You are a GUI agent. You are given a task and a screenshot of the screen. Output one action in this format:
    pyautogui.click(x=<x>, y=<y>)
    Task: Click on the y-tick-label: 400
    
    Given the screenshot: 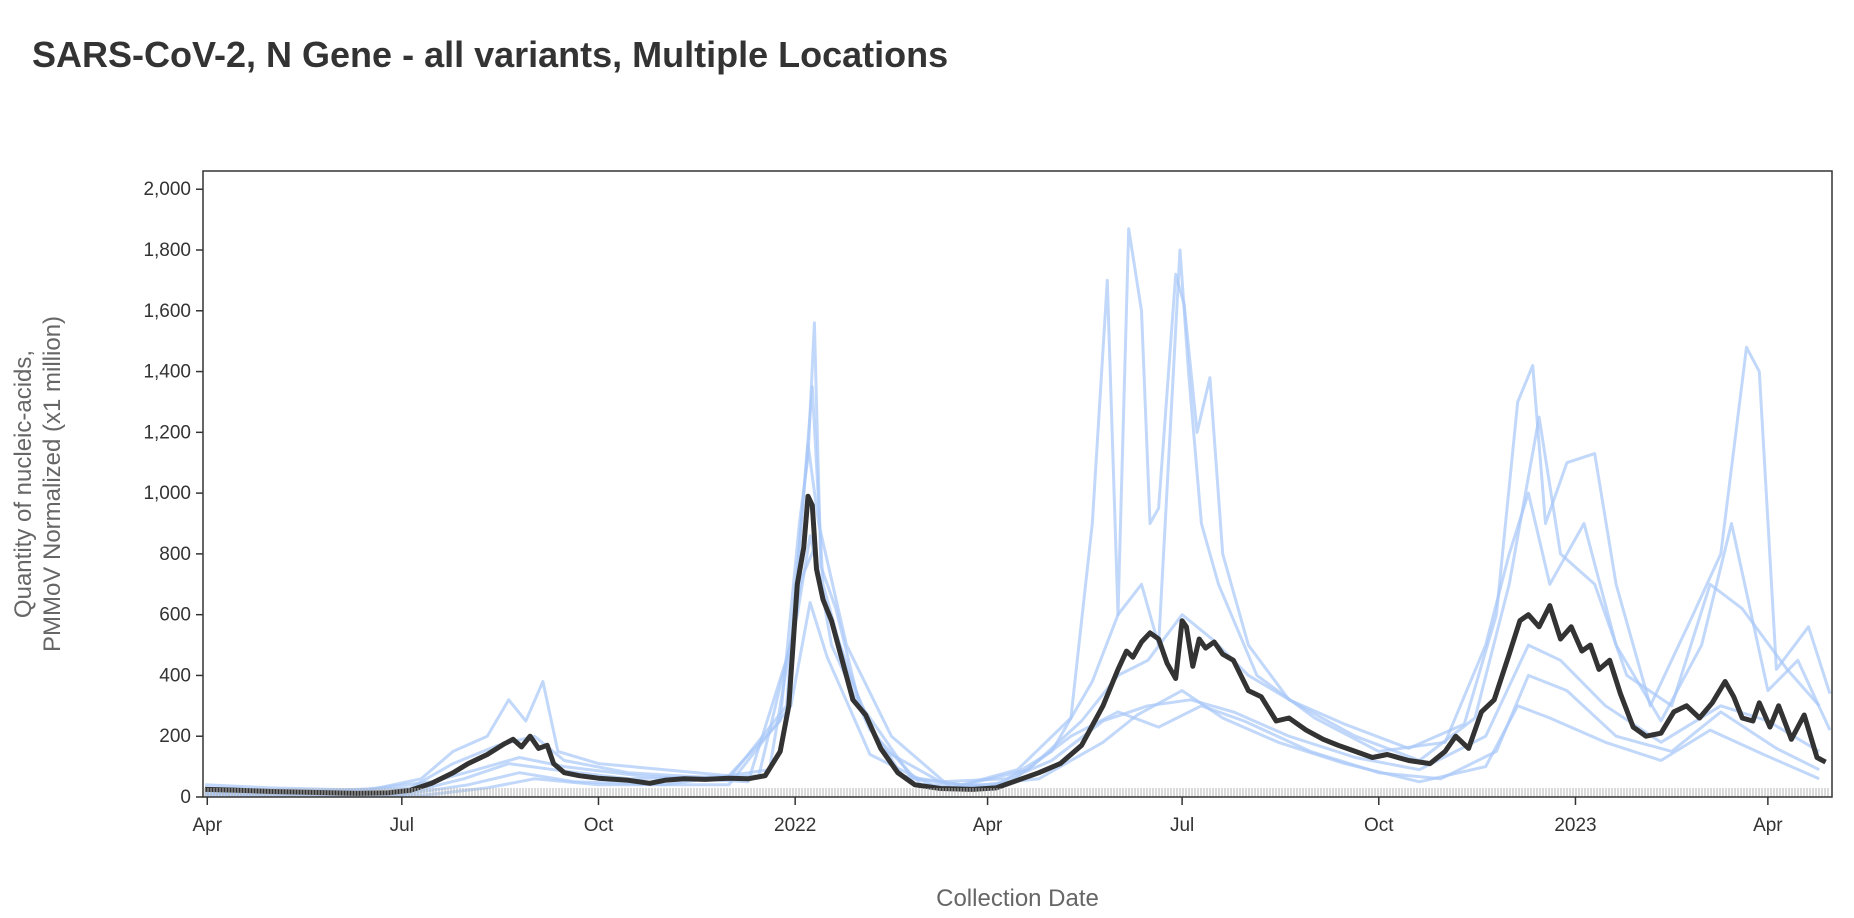 What is the action you would take?
    pyautogui.click(x=175, y=675)
    